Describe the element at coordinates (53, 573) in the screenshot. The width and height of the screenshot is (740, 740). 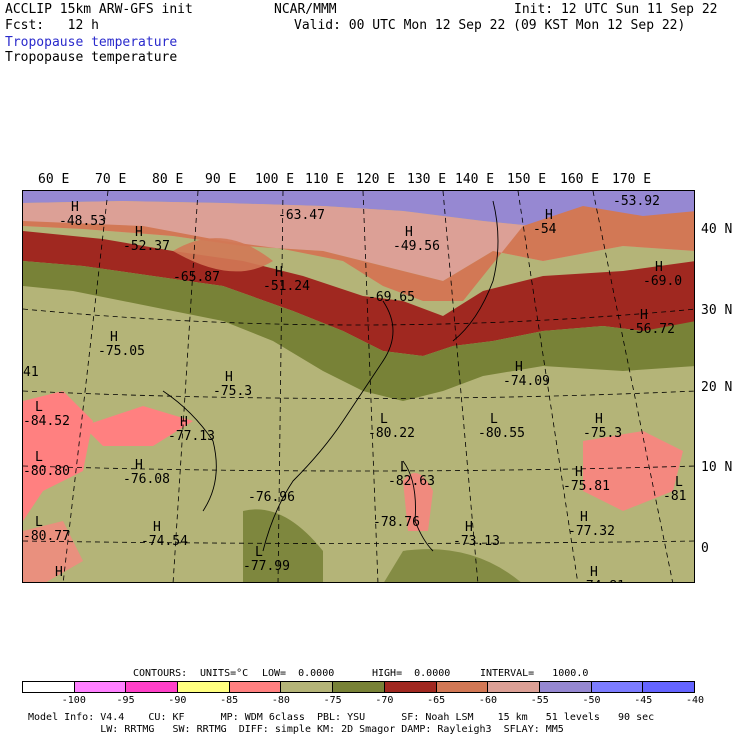
I see `extremum-marker: H` at that location.